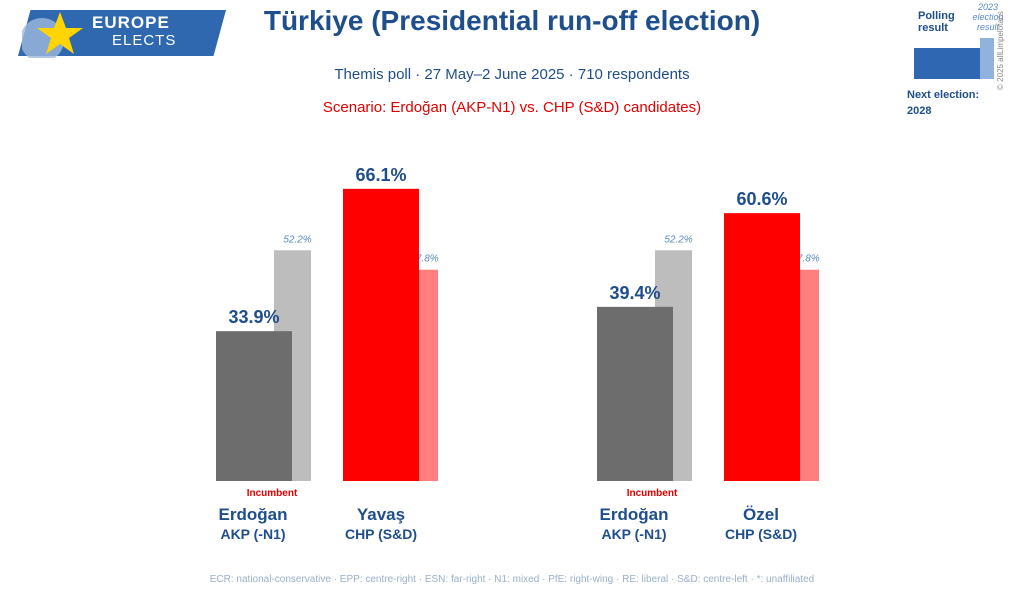 The height and width of the screenshot is (601, 1024). What do you see at coordinates (253, 317) in the screenshot?
I see `poll-label-0-0: 33.9%` at bounding box center [253, 317].